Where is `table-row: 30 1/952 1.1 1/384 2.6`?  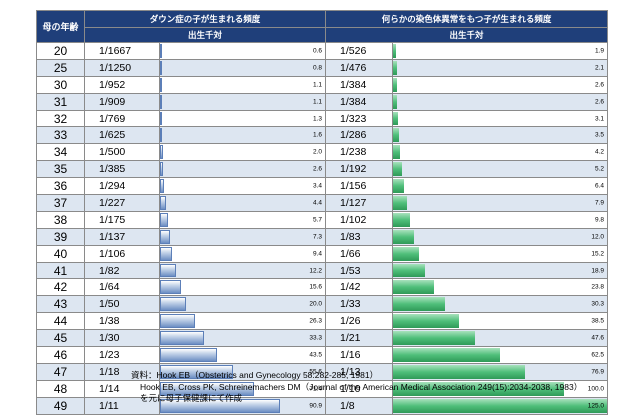
table-row: 30 1/952 1.1 1/384 2.6 is located at coordinates (322, 84).